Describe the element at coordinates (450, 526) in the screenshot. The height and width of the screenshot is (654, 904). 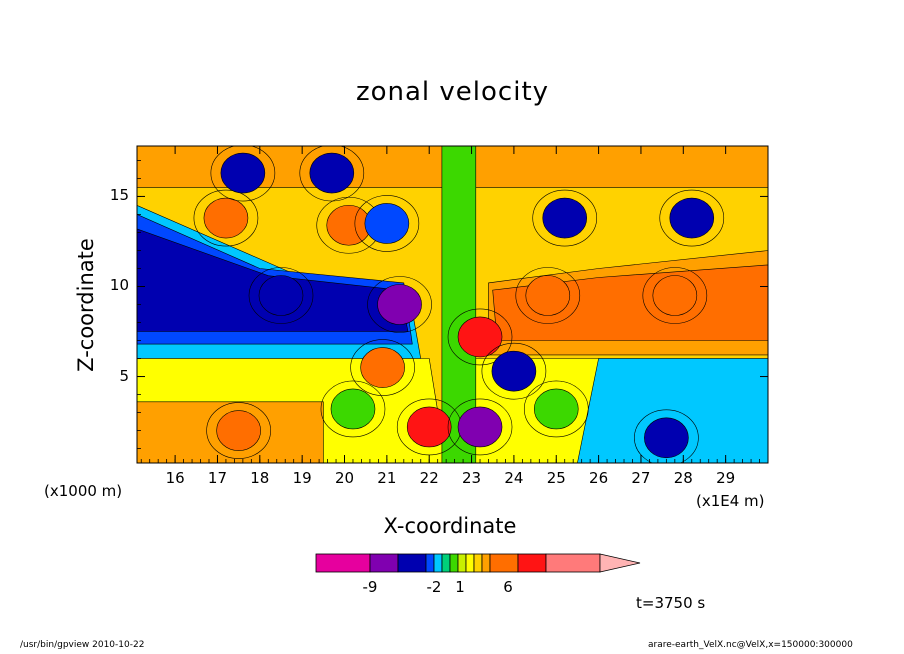
I see `x-axis-label: X-coordinate` at that location.